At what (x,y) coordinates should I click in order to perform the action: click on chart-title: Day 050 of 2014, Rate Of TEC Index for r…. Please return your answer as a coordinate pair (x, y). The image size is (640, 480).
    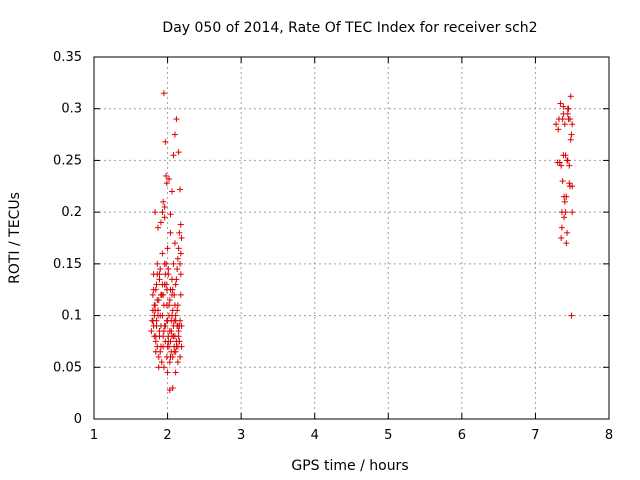
    Looking at the image, I should click on (349, 28).